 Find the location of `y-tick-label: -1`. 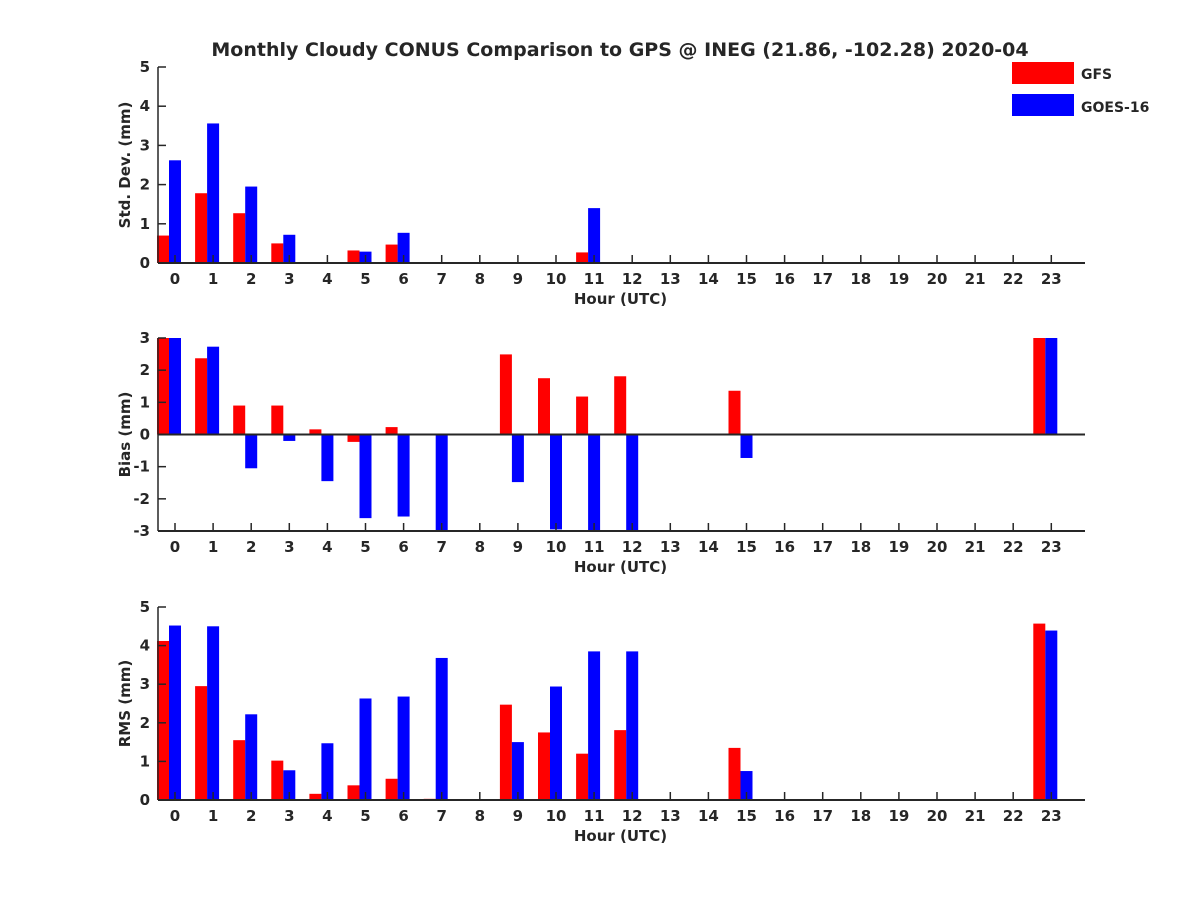

y-tick-label: -1 is located at coordinates (141, 467).